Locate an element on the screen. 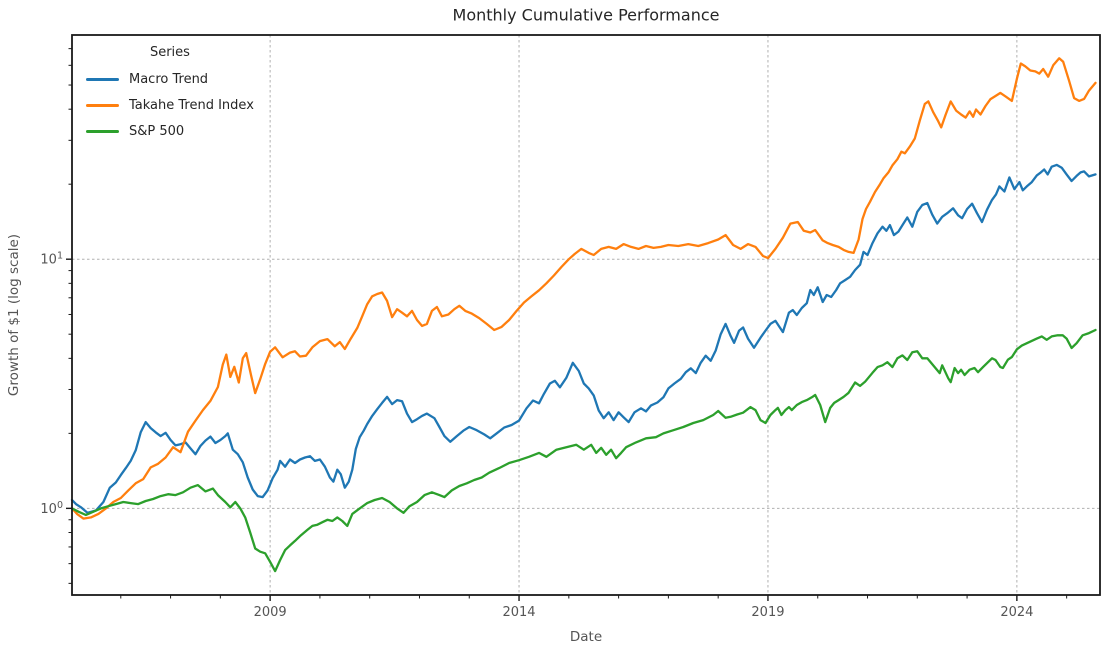 Image resolution: width=1110 pixels, height=656 pixels. legend-item-macro-trend: Macro Trend is located at coordinates (170, 79).